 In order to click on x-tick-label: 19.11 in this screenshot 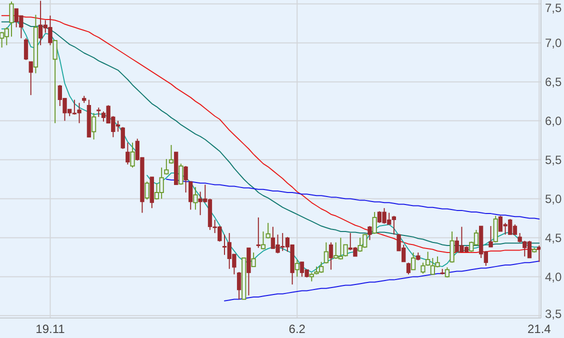, I will do `click(51, 329)`.